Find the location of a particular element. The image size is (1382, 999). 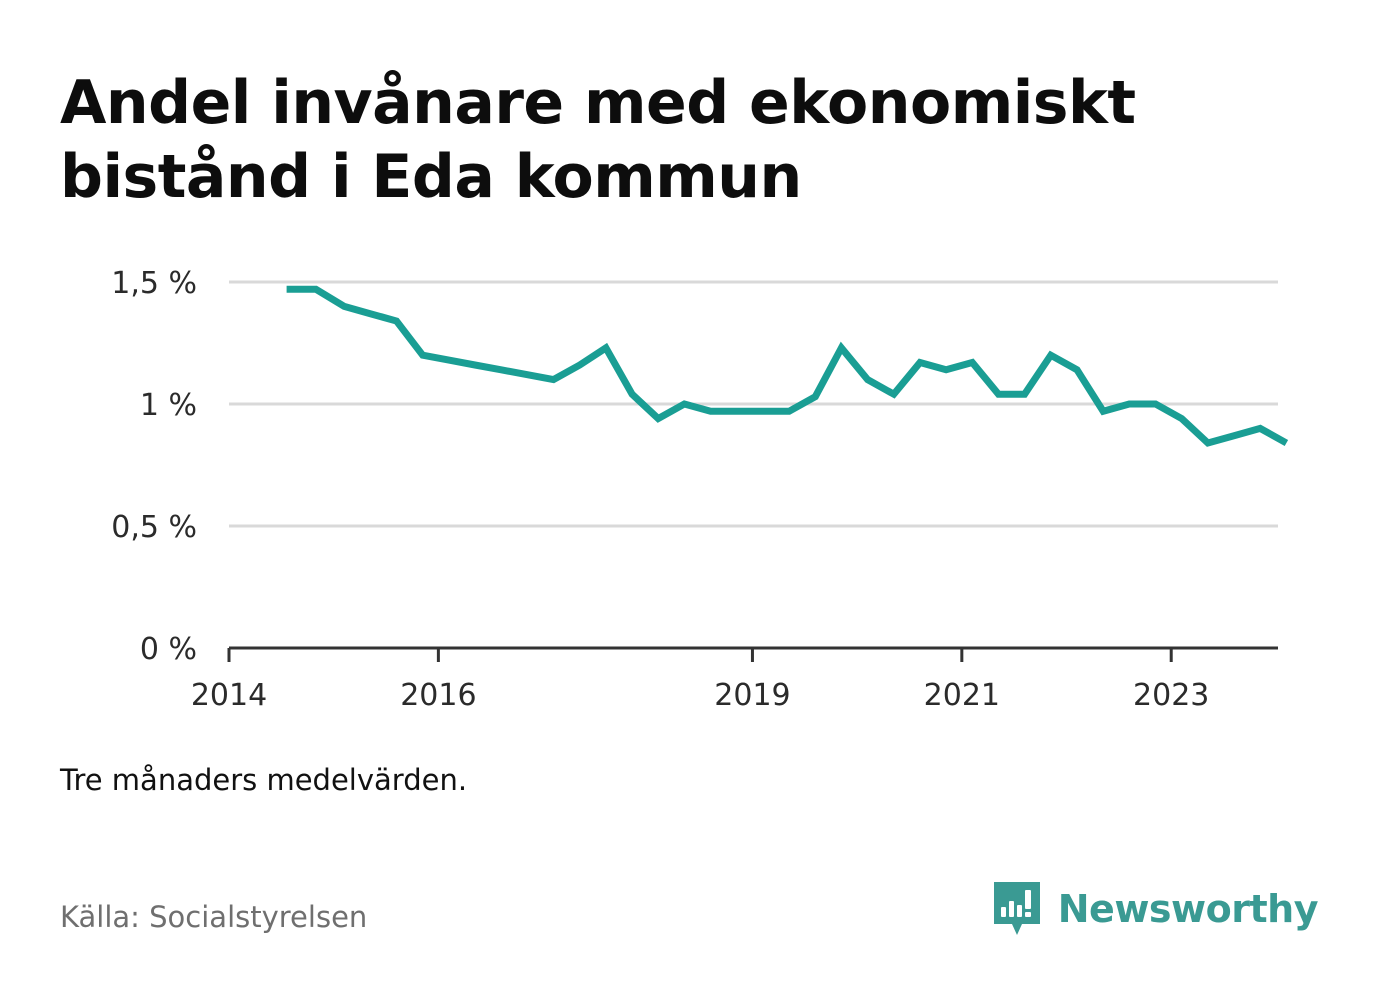

y-axis-tick-labels: 0 % 0,5 % 1 % 1,5 % is located at coordinates (154, 466).